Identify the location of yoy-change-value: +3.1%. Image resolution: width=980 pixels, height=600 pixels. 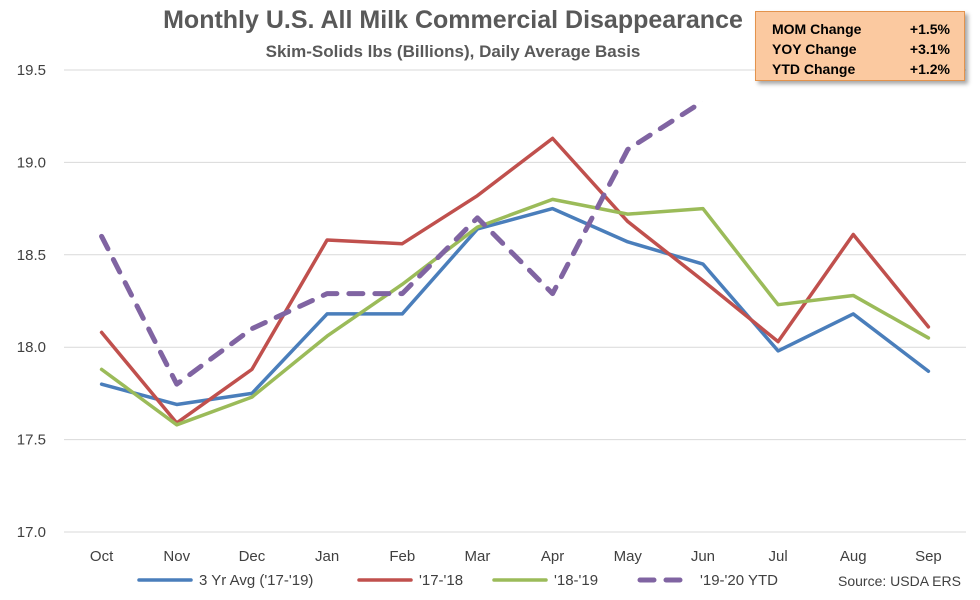
(929, 49).